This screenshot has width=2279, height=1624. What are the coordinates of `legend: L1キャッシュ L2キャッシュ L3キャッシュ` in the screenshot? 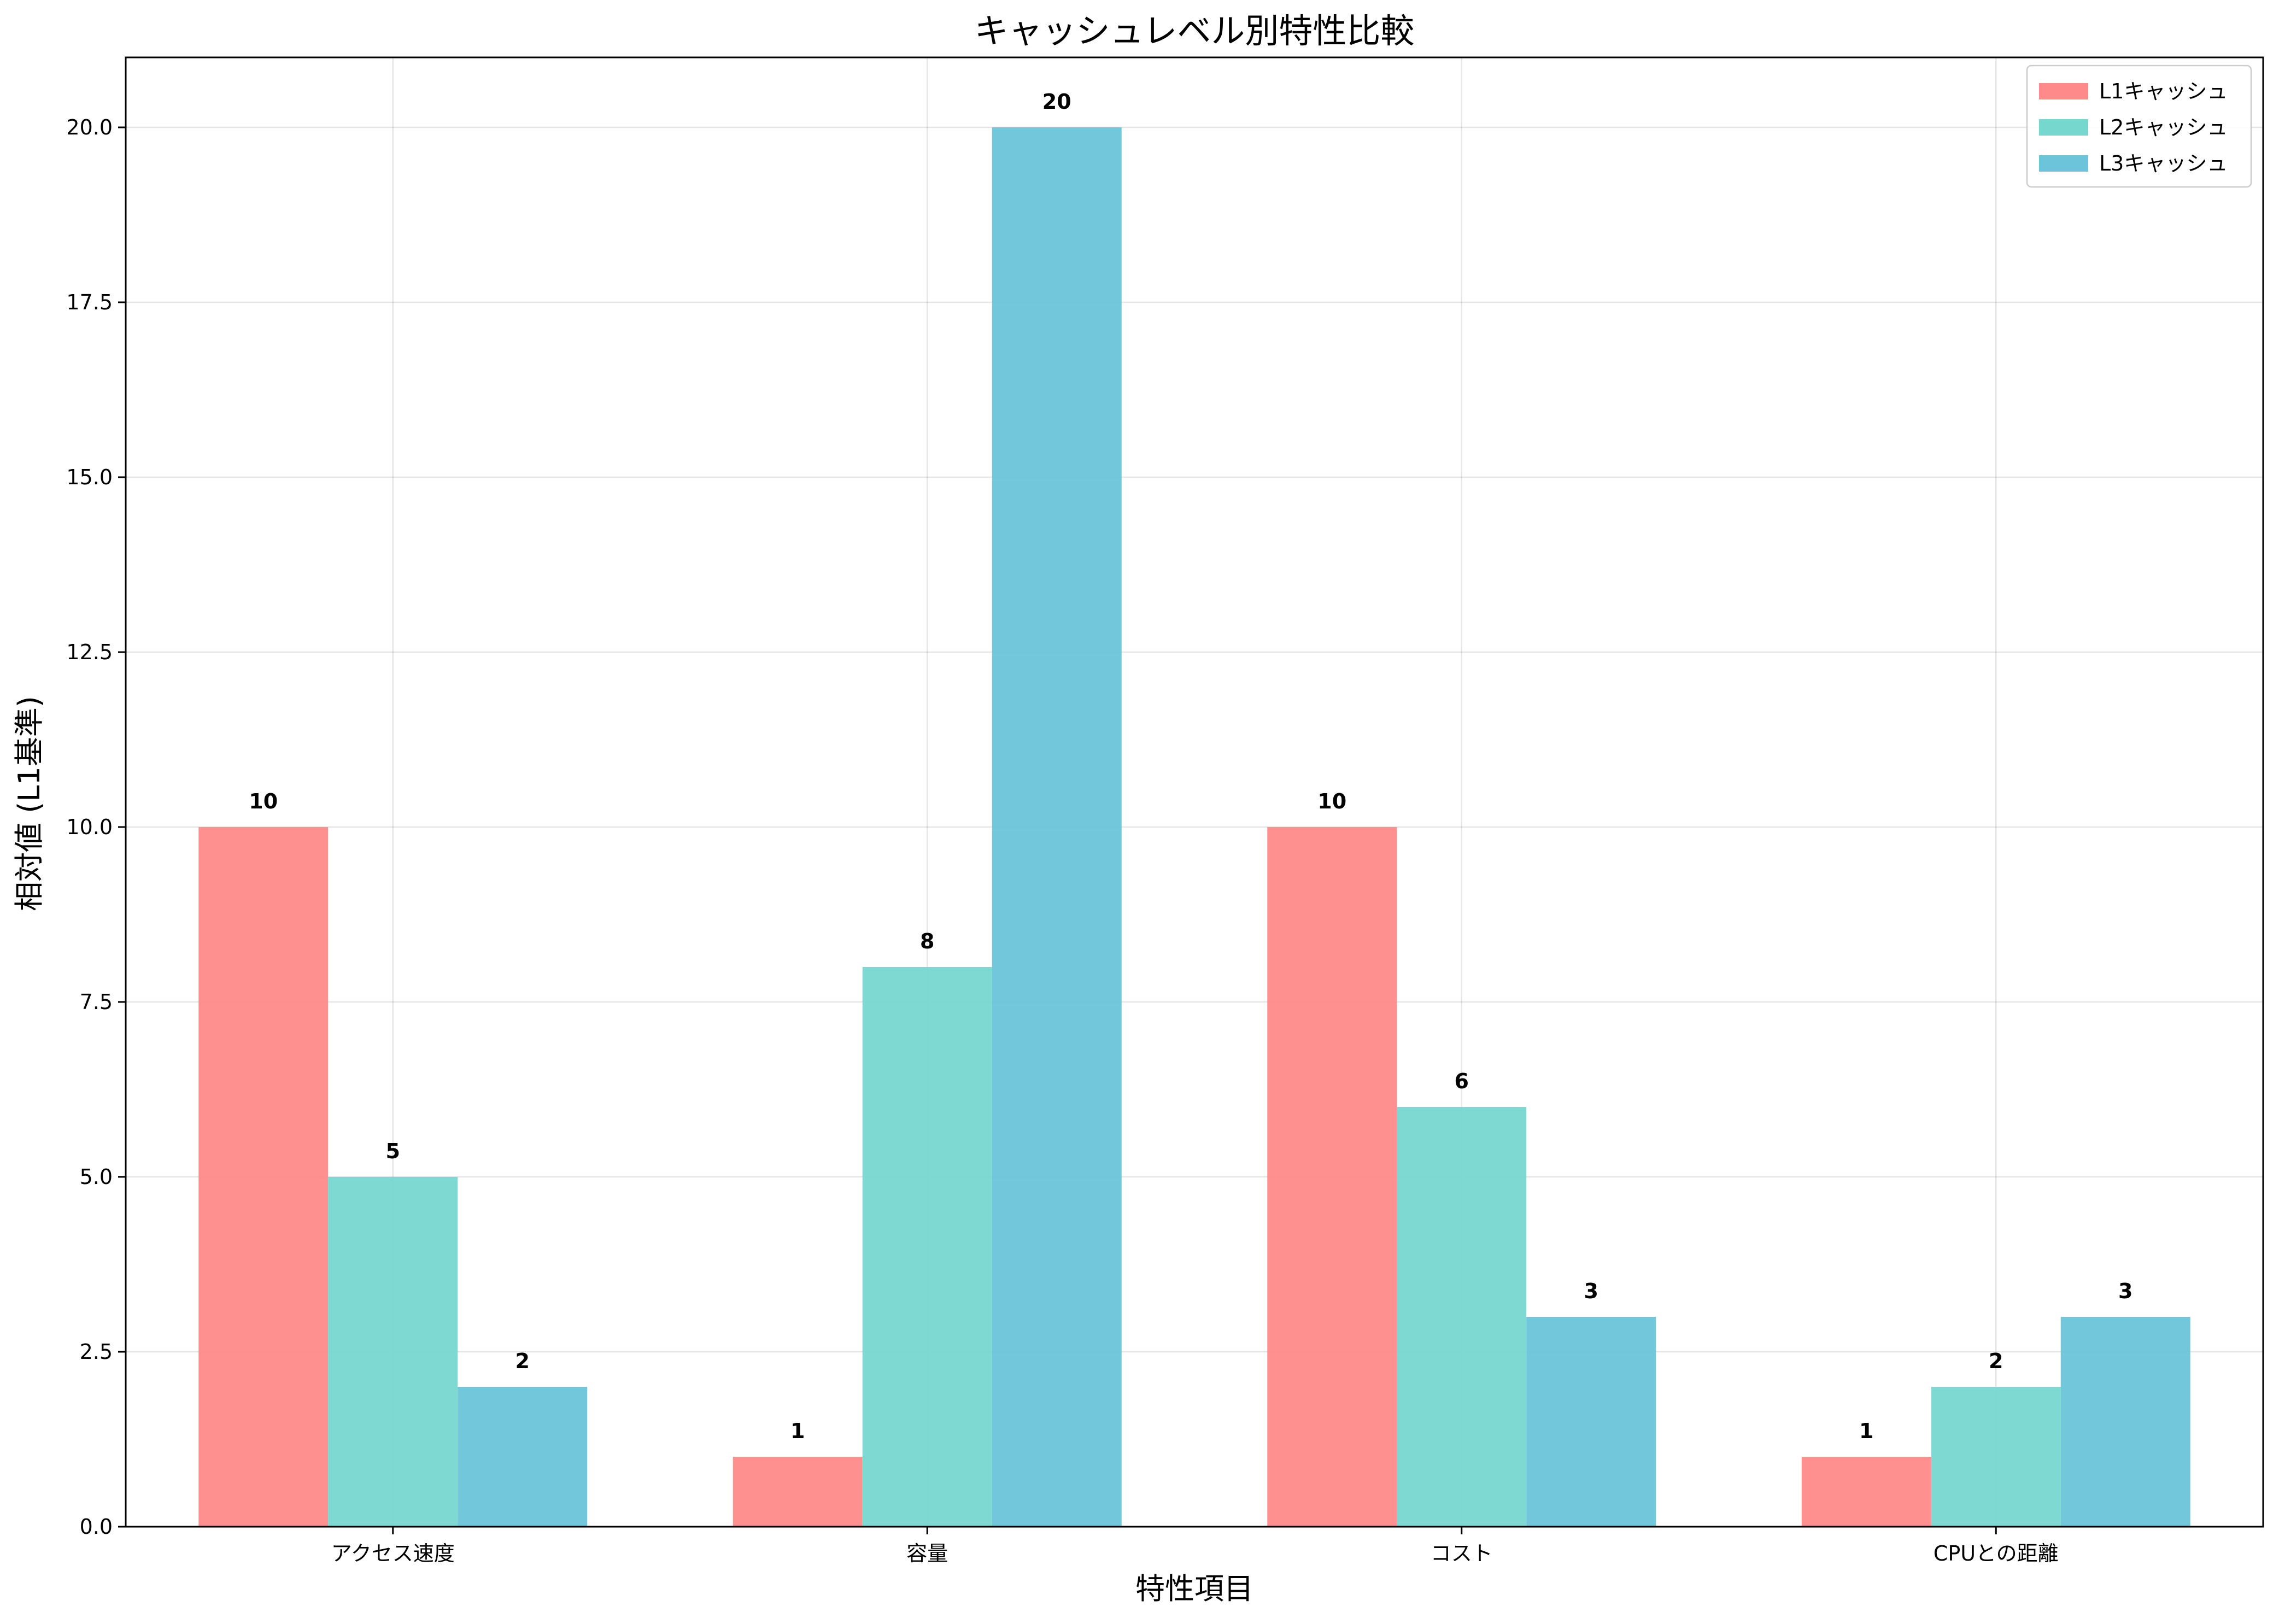 It's located at (2139, 126).